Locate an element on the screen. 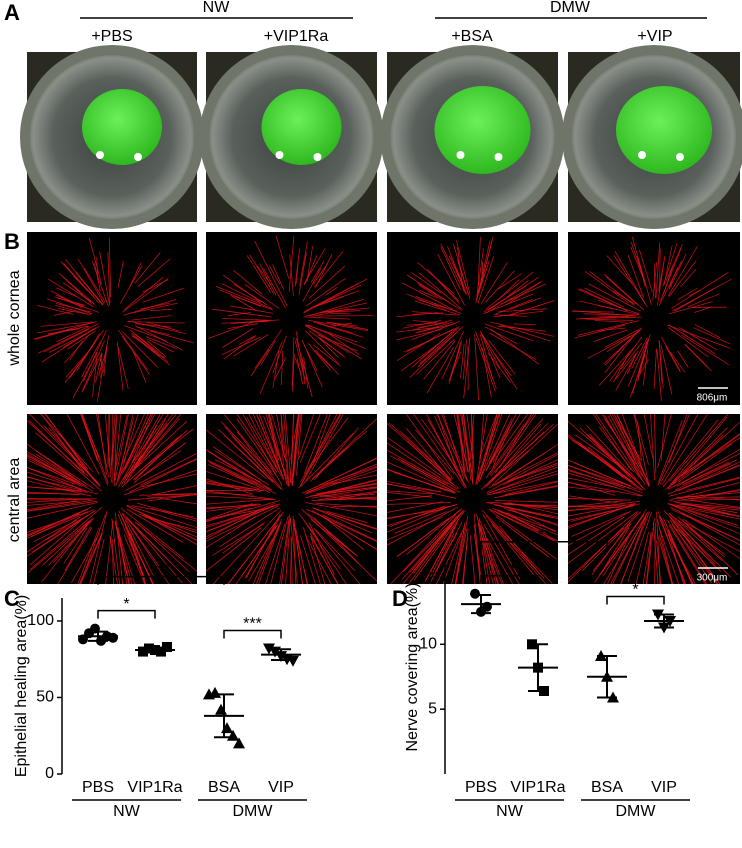 The width and height of the screenshot is (742, 848). y-tick-label: 10 is located at coordinates (428, 644).